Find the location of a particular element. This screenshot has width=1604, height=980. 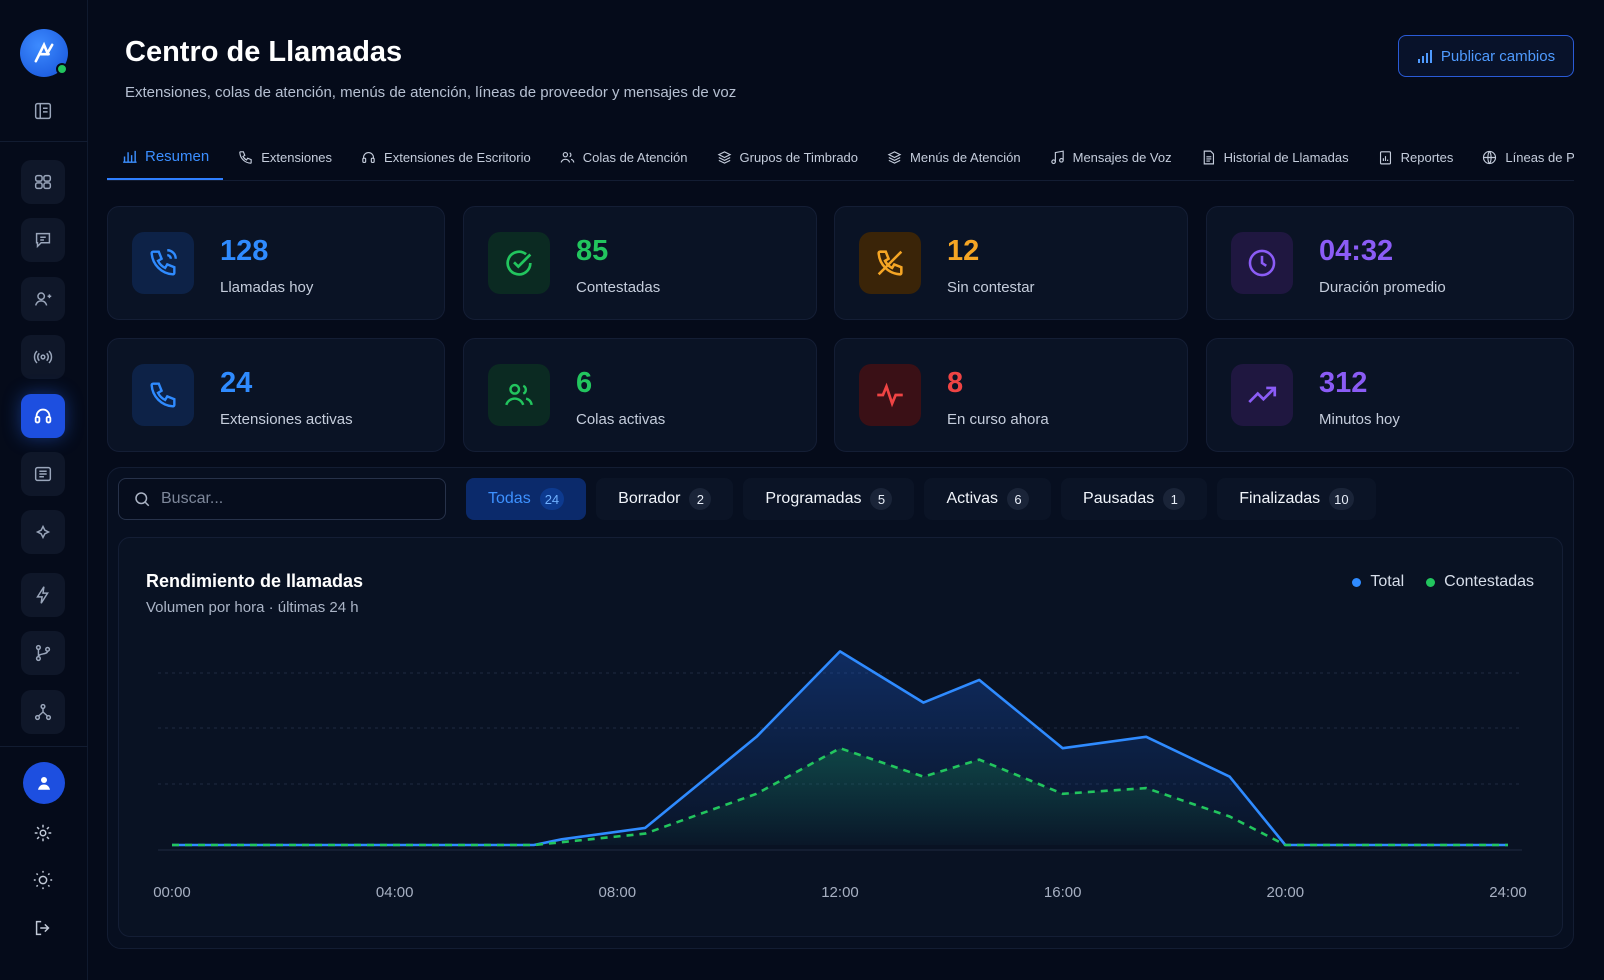

settings-icon is located at coordinates (43, 833).